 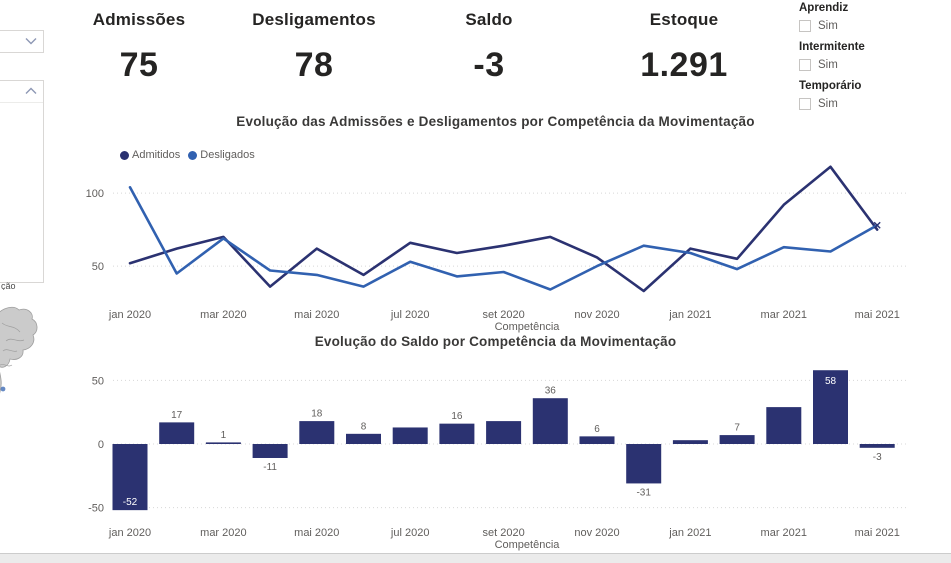 I want to click on bar-mar-2021, so click(x=784, y=425).